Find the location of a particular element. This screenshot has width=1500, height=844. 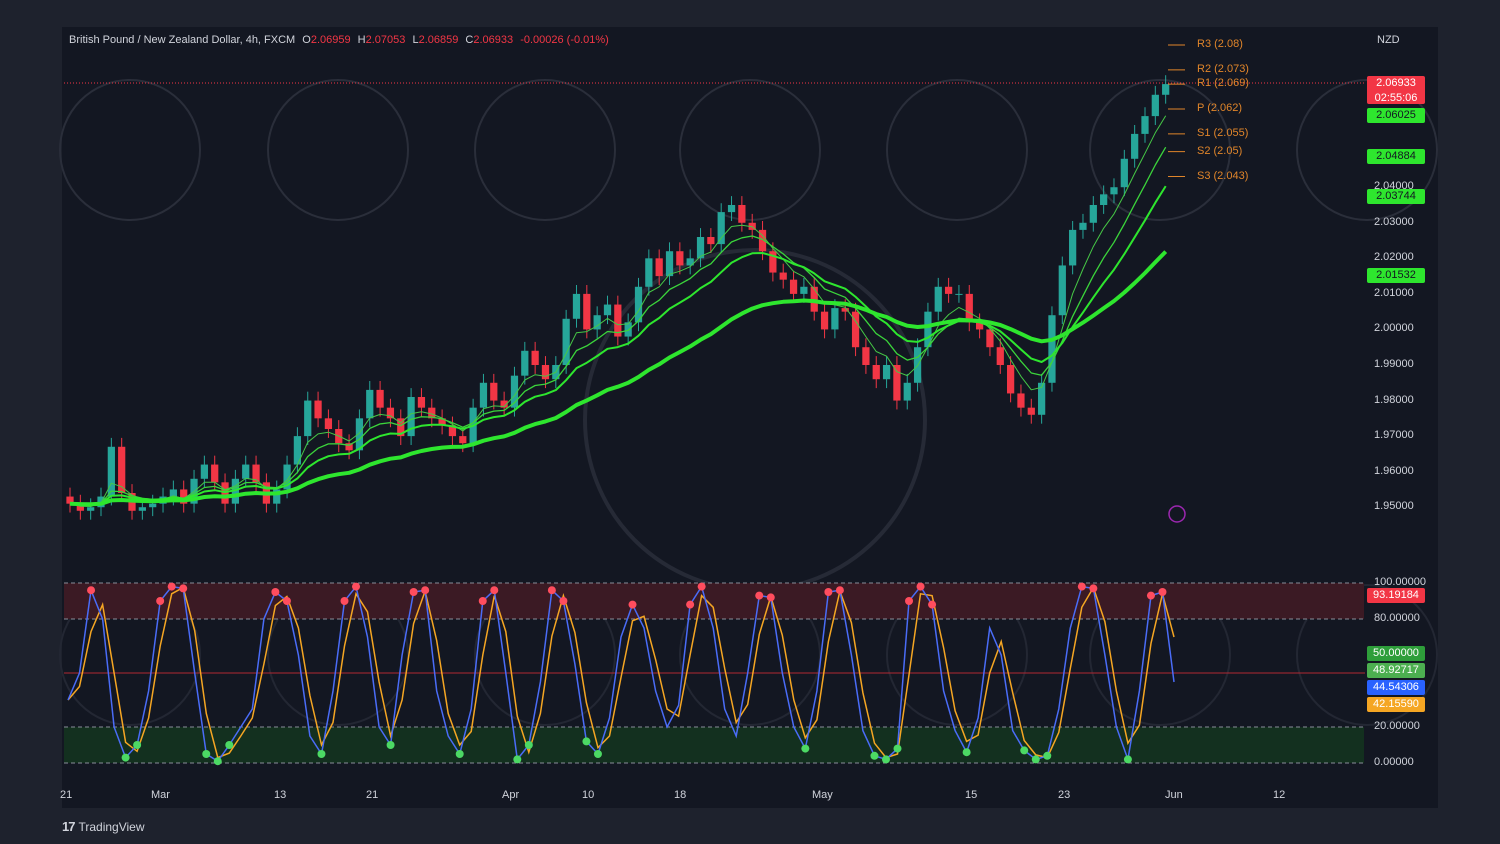

high-value: 2.07053 is located at coordinates (385, 40).